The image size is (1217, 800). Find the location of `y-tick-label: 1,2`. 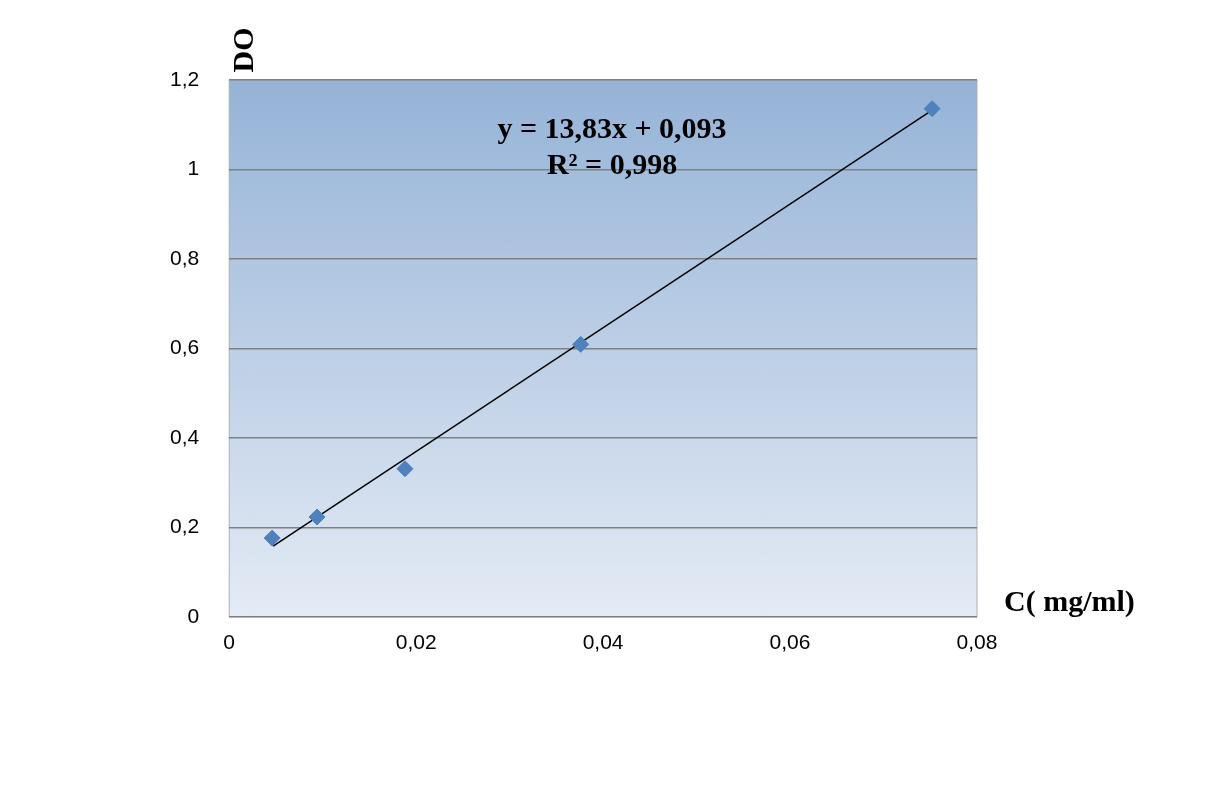

y-tick-label: 1,2 is located at coordinates (184, 78).